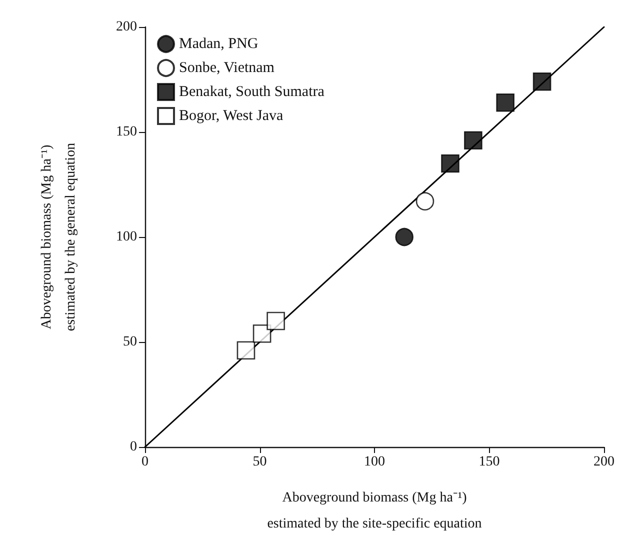 Image resolution: width=622 pixels, height=556 pixels. What do you see at coordinates (133, 447) in the screenshot?
I see `y-tick-label: 0` at bounding box center [133, 447].